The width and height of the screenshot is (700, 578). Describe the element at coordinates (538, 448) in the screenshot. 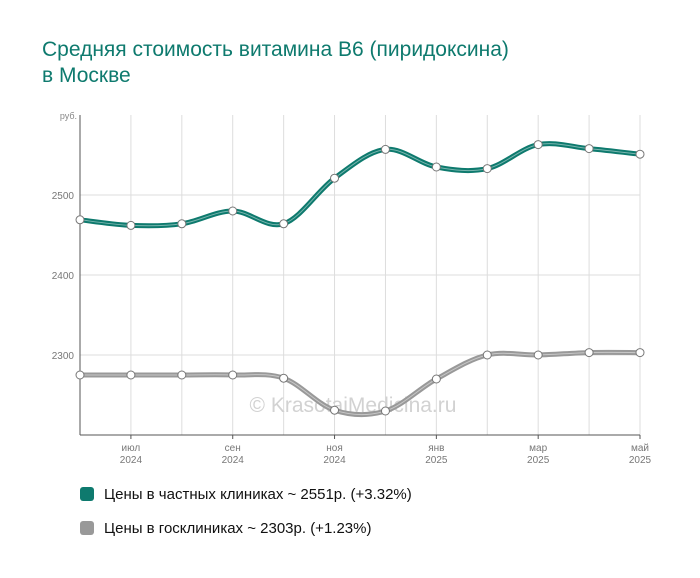

I see `x-tick-month-label: мар` at that location.